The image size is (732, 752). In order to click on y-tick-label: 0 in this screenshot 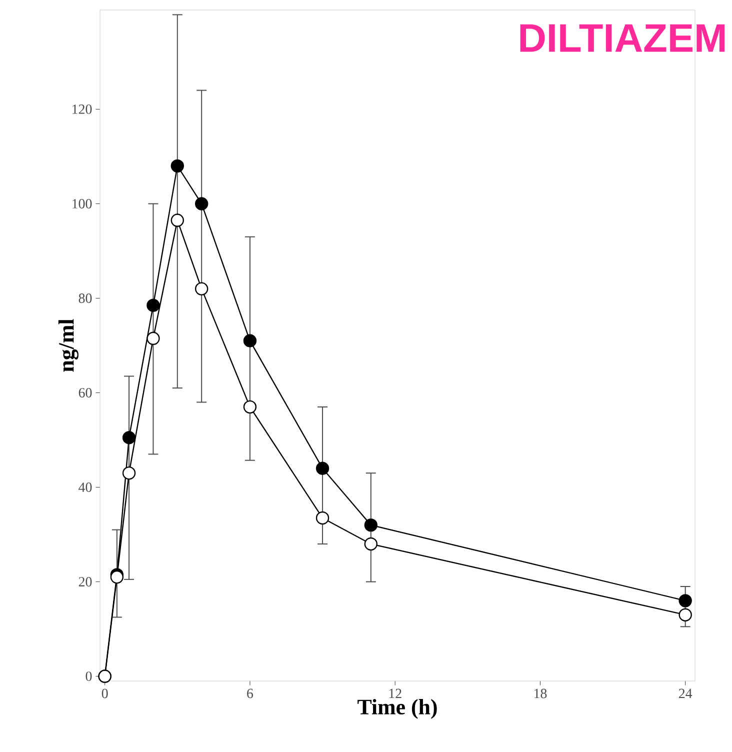, I will do `click(89, 676)`.